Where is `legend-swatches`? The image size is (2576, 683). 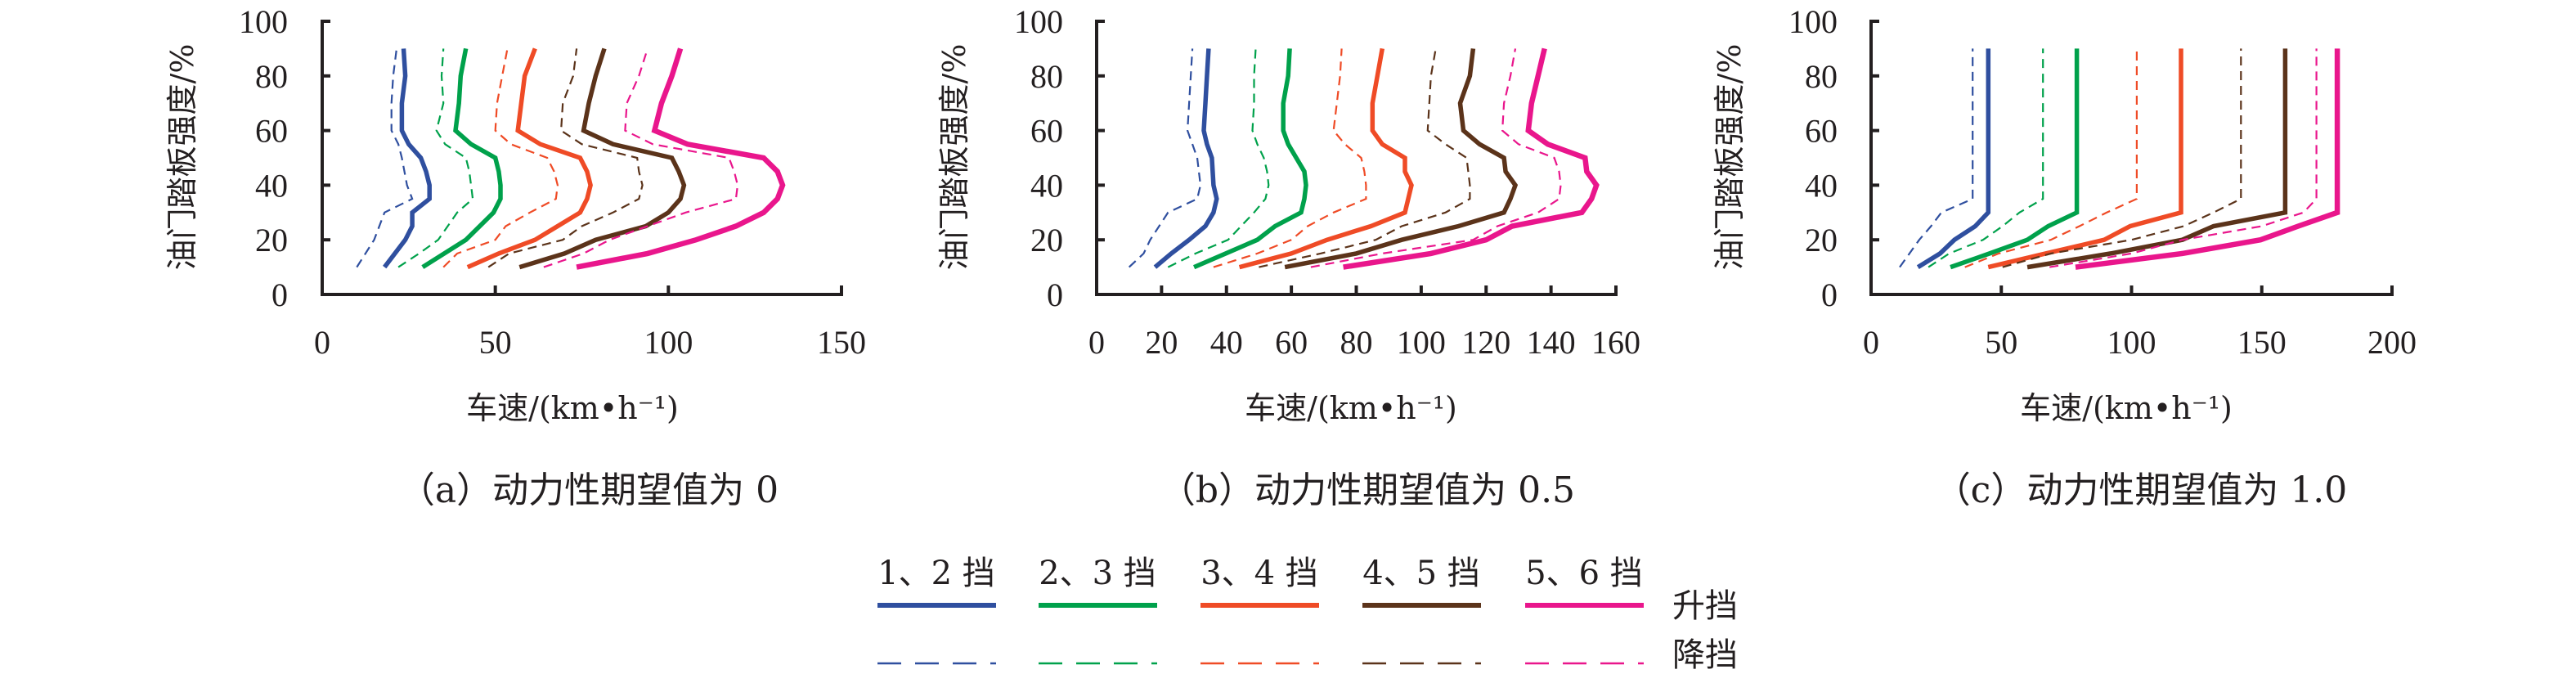 legend-swatches is located at coordinates (1261, 634).